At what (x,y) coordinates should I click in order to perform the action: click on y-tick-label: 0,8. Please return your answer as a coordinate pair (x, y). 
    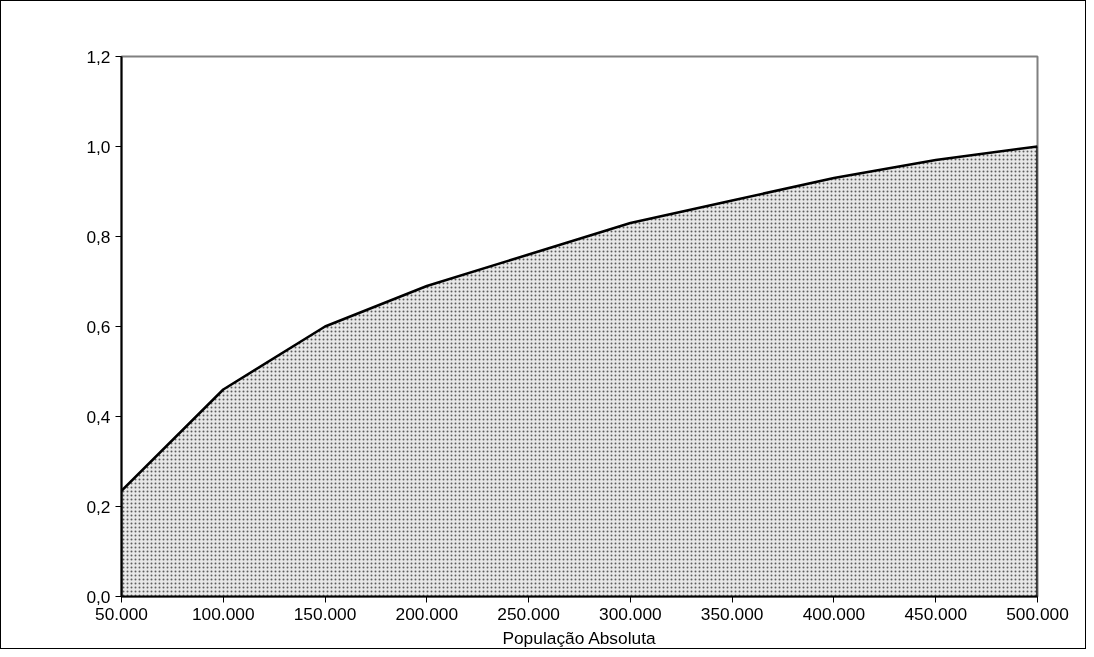
    Looking at the image, I should click on (98, 236).